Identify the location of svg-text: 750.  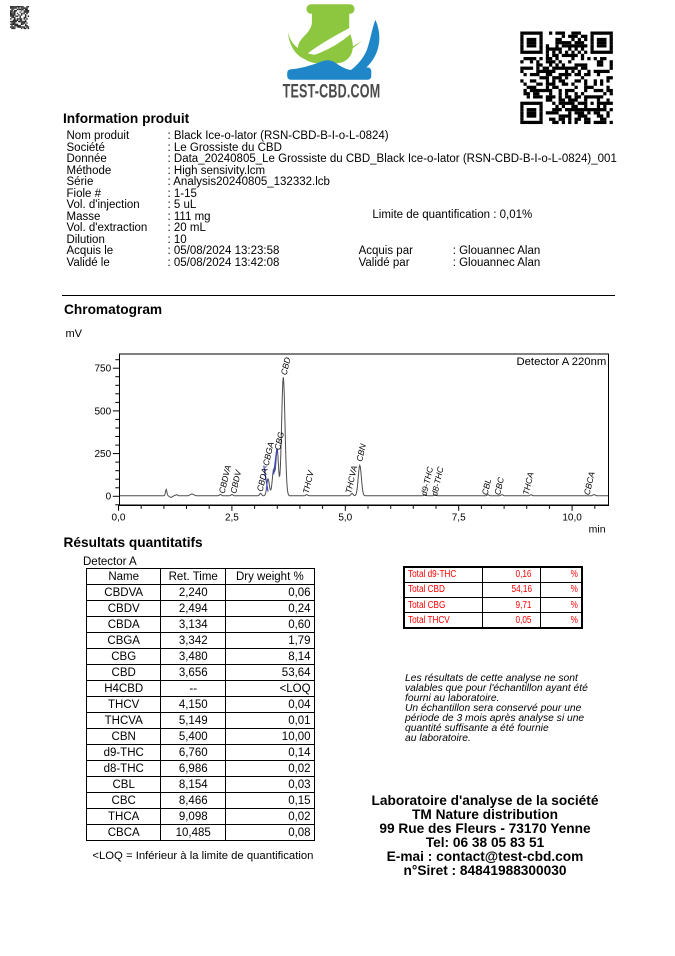
(103, 369).